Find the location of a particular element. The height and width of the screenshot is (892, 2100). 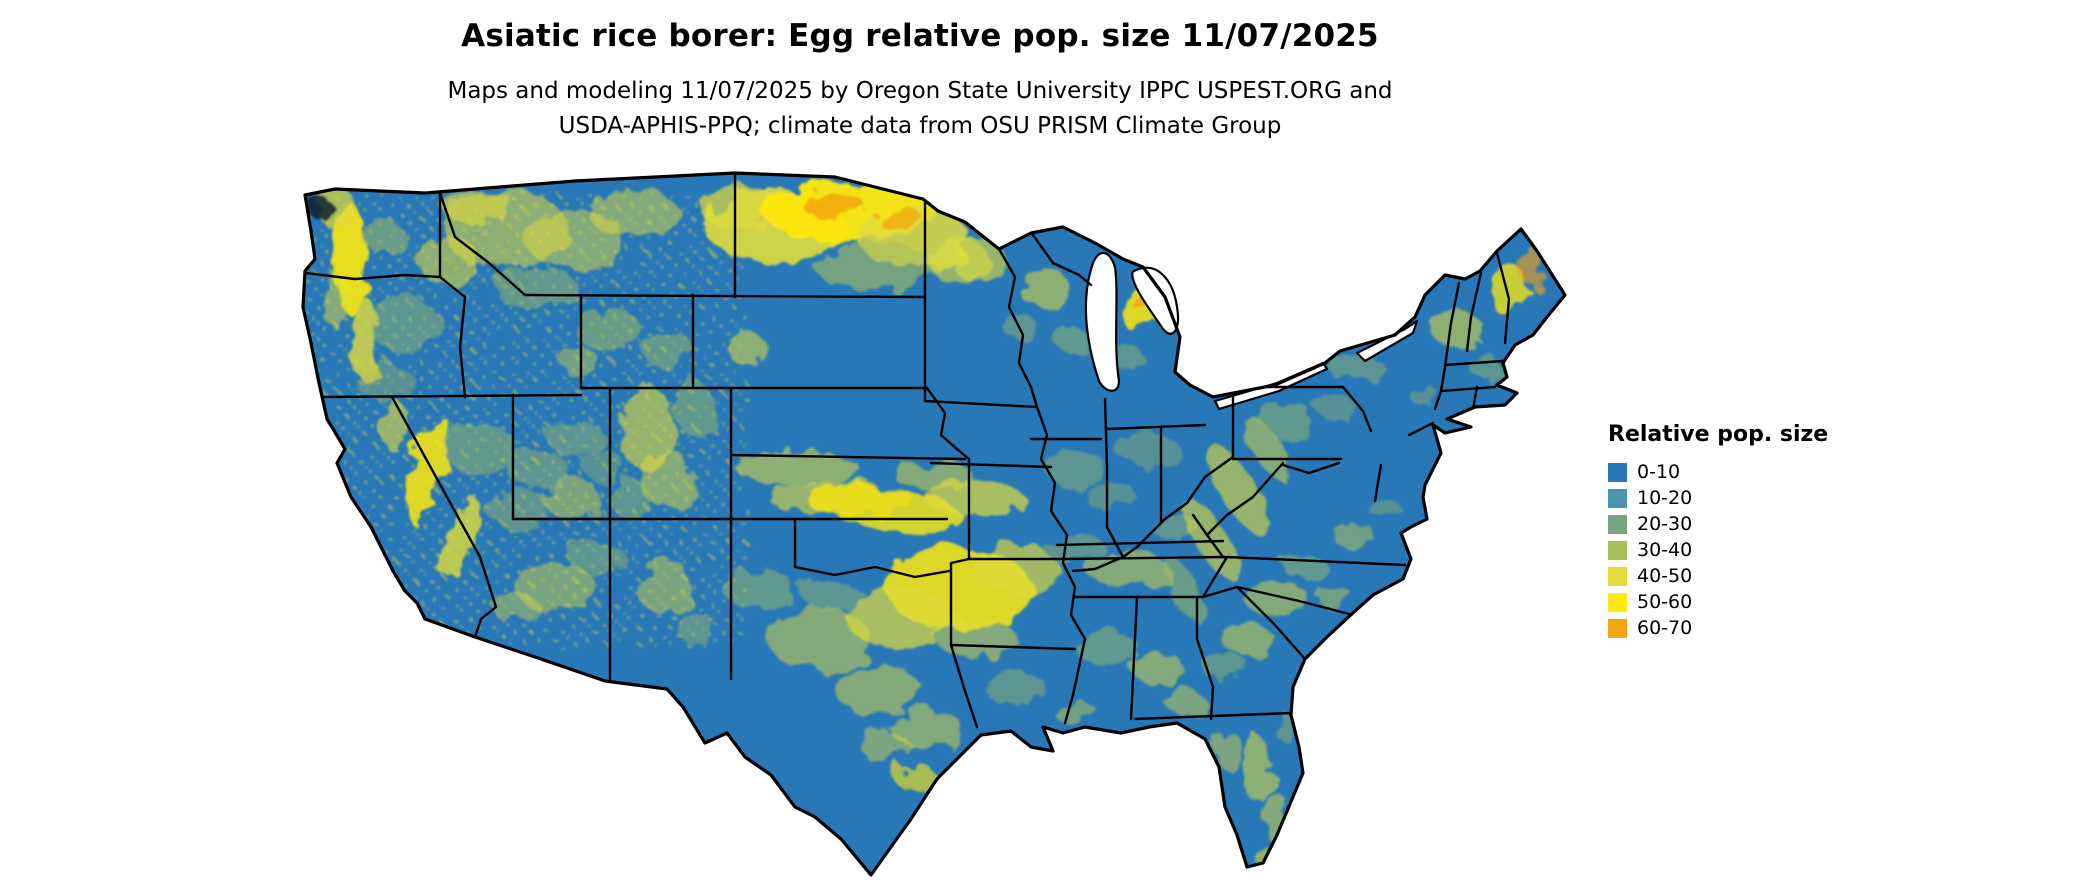

legend-label: 30-40 is located at coordinates (1665, 550).